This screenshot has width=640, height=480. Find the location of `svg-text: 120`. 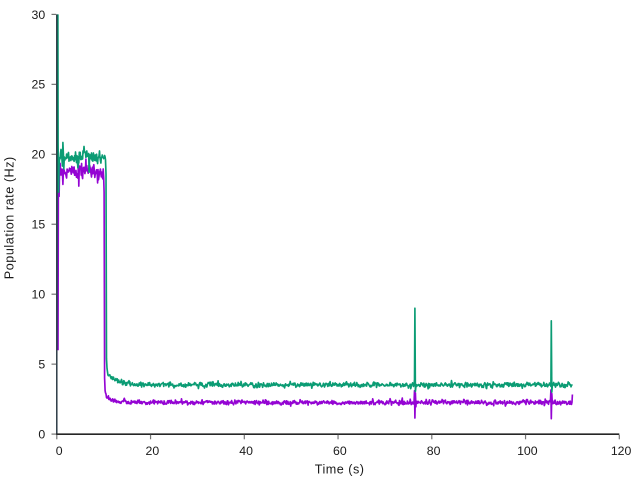

svg-text: 120 is located at coordinates (621, 451).